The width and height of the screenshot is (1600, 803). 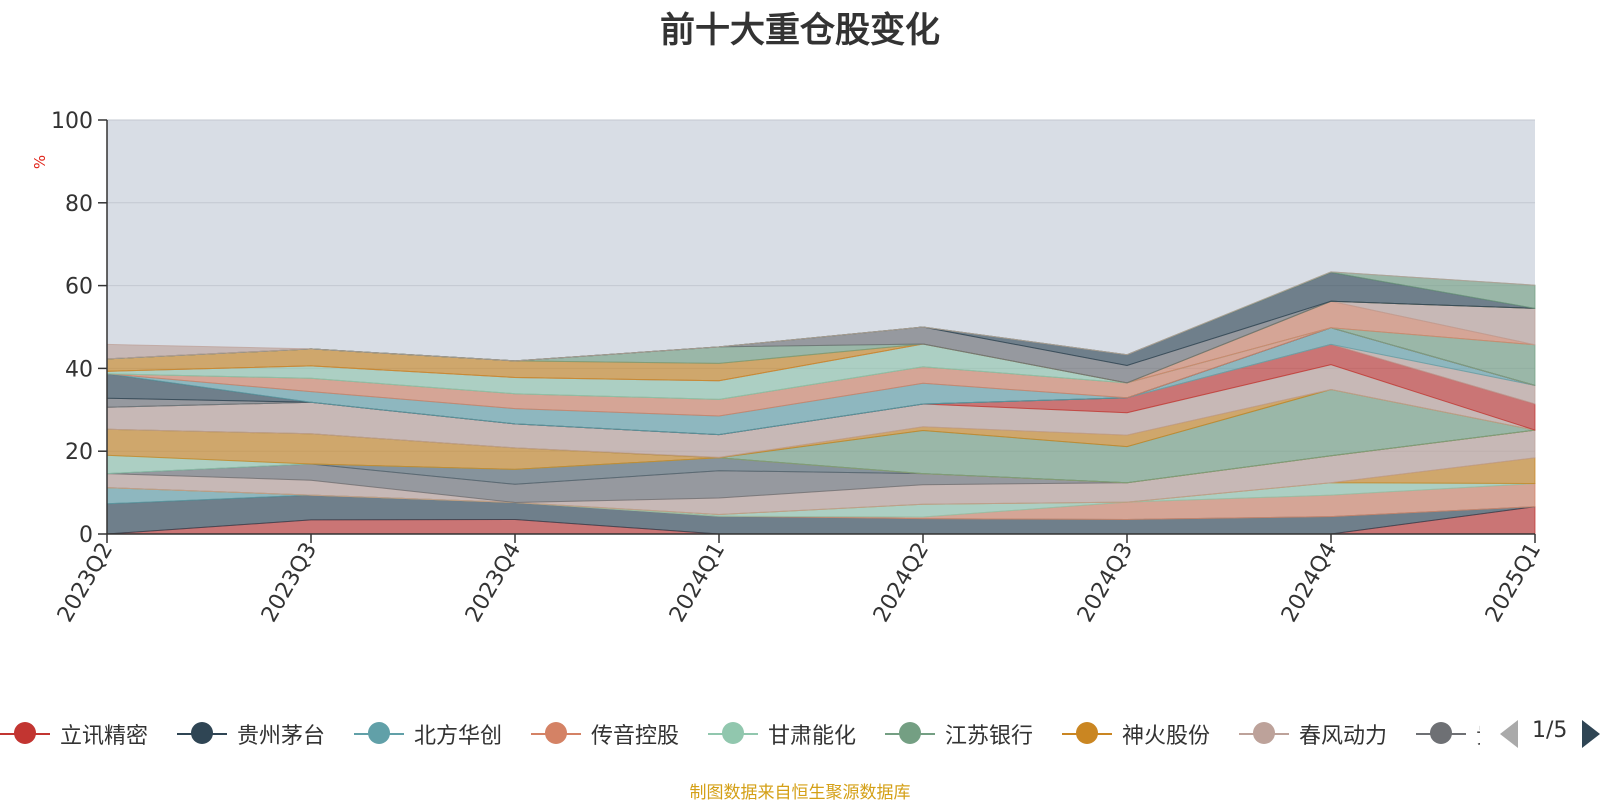 I want to click on legend-next-page-icon, so click(x=1591, y=734).